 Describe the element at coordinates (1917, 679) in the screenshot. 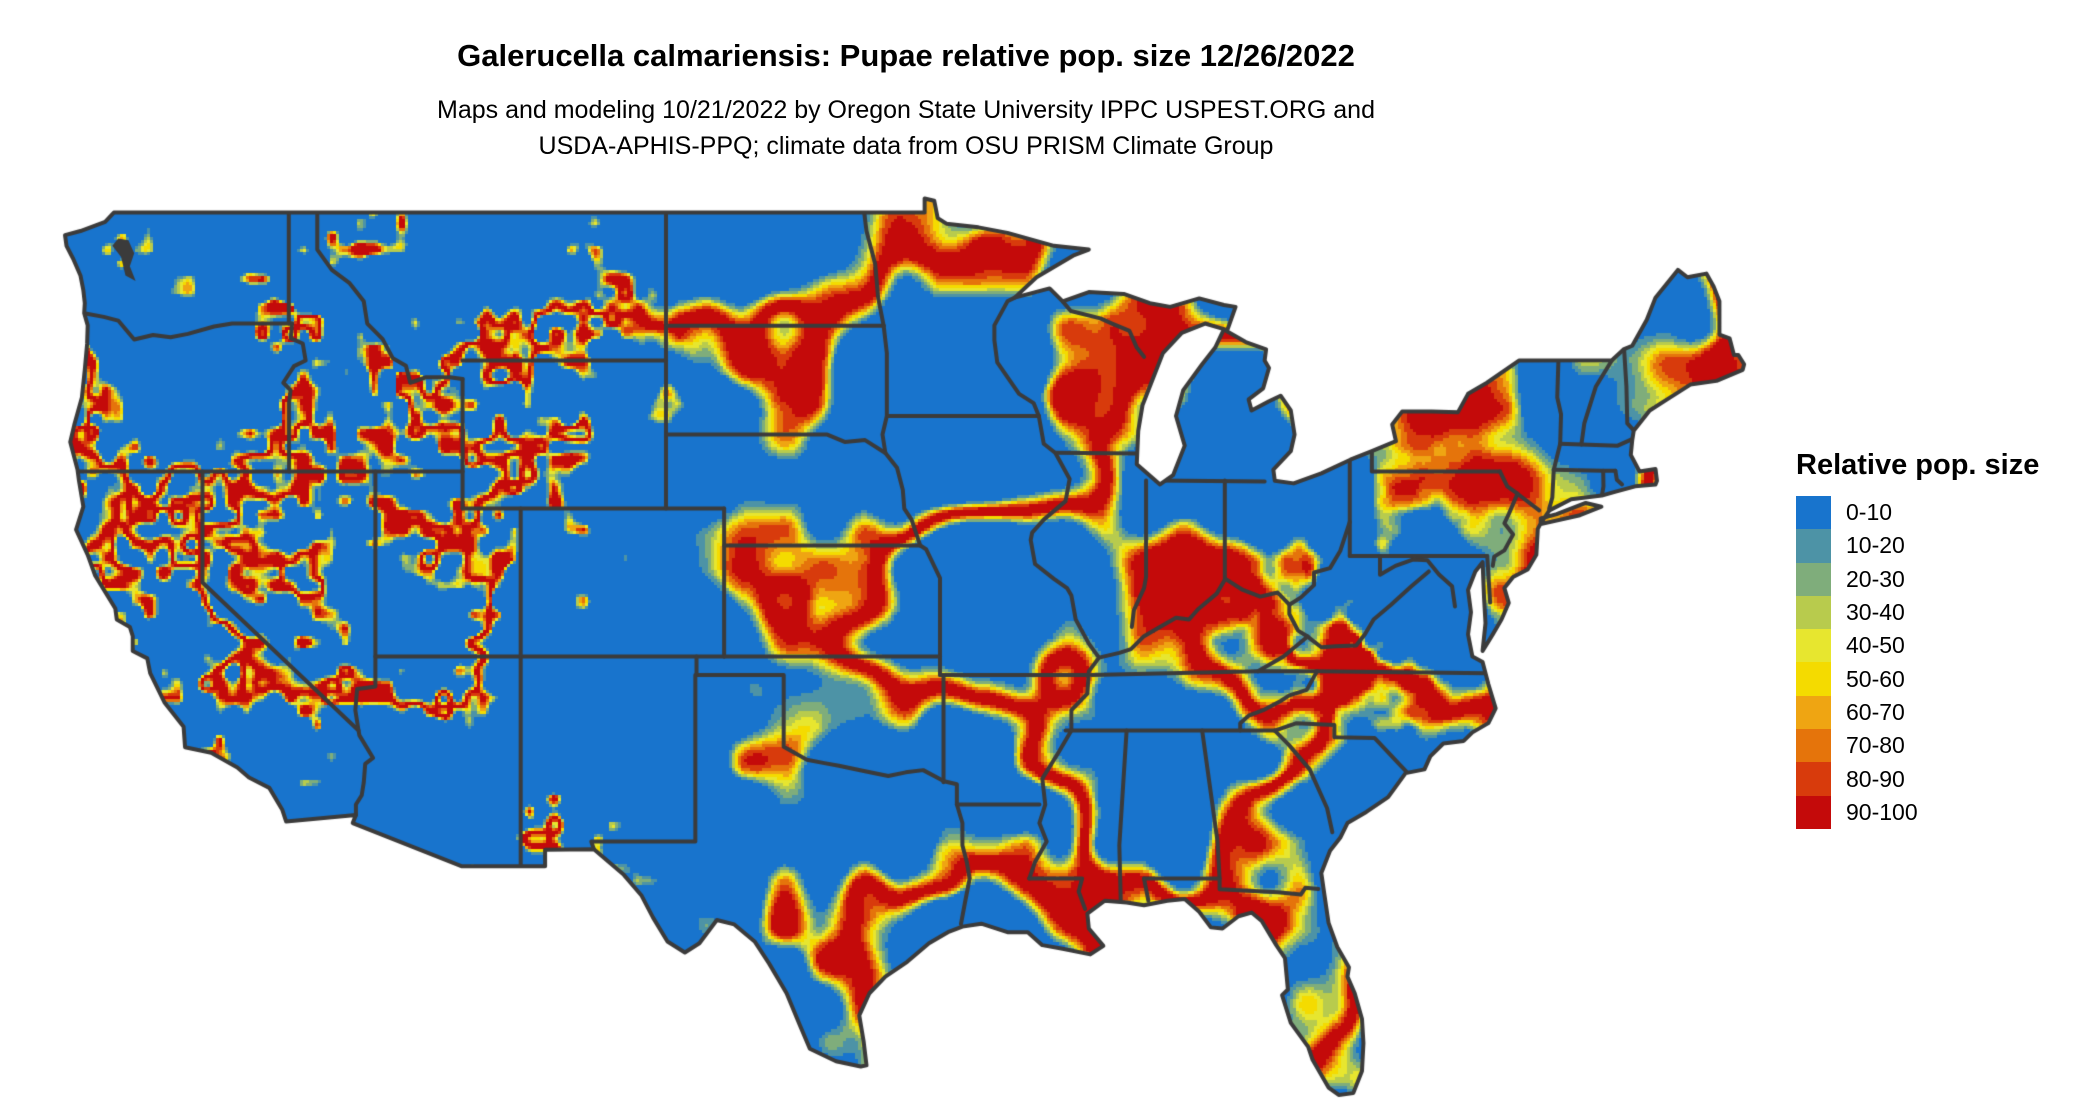

I see `legend-row: 50-60` at that location.